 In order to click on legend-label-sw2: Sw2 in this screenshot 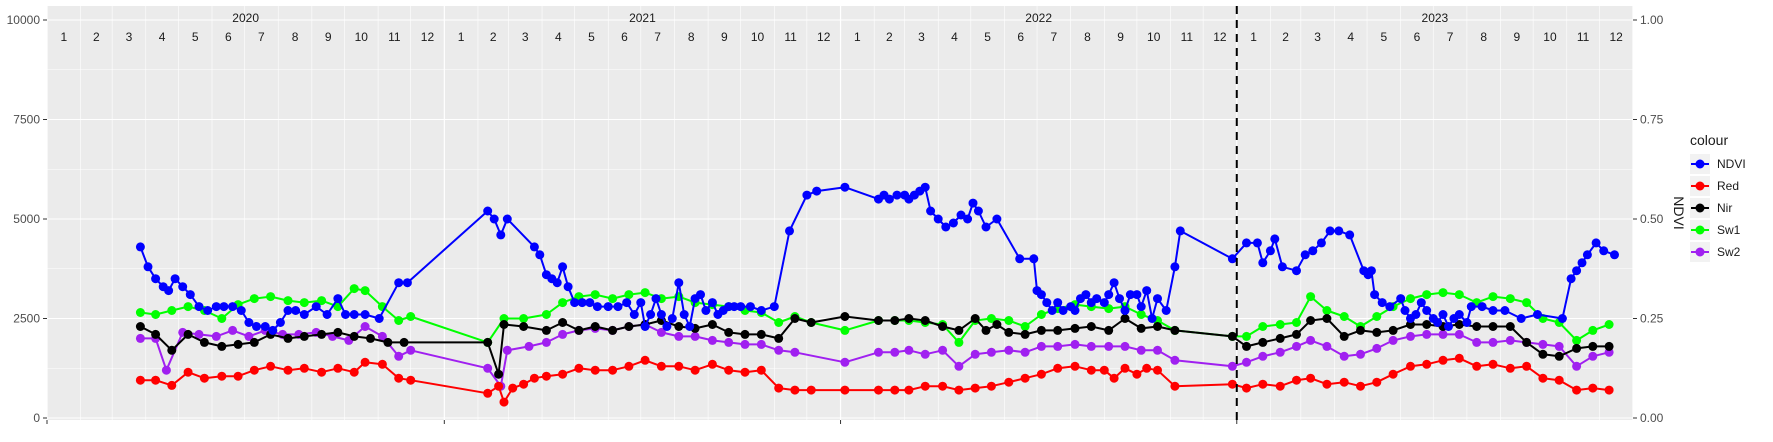, I will do `click(1729, 252)`.